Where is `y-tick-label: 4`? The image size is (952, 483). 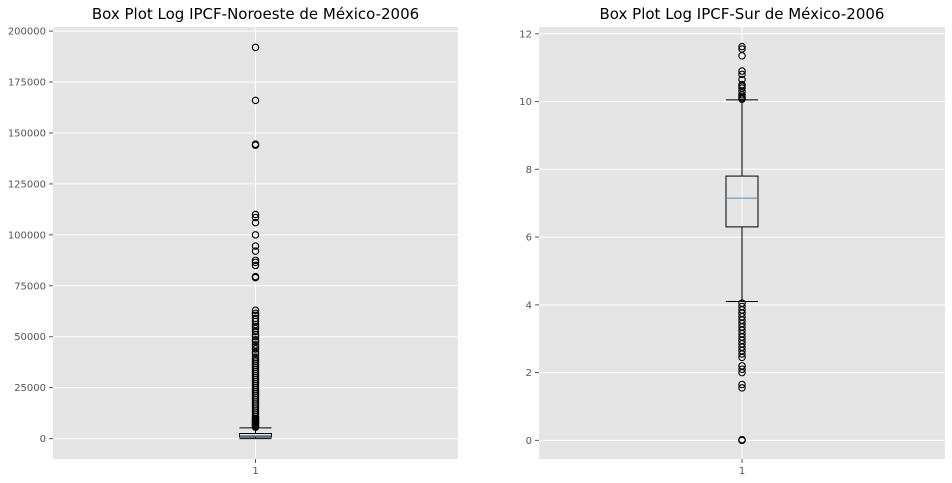 y-tick-label: 4 is located at coordinates (529, 305).